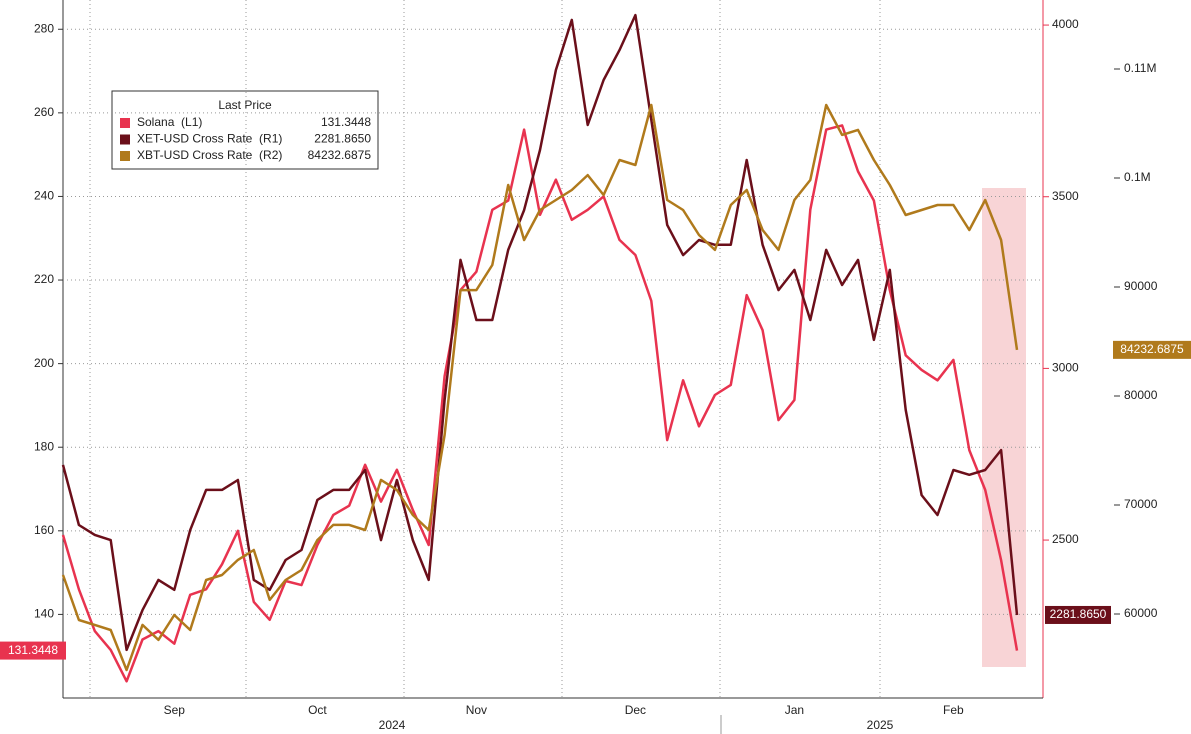 This screenshot has width=1191, height=734. I want to click on x-tick-label: Jan, so click(794, 710).